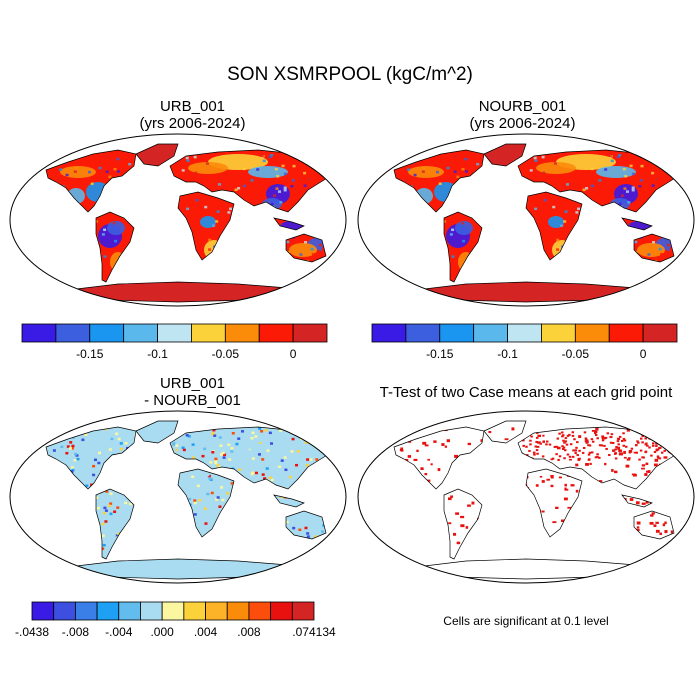  What do you see at coordinates (507, 354) in the screenshot?
I see `colorbar-nourb-tick-label: -0.1` at bounding box center [507, 354].